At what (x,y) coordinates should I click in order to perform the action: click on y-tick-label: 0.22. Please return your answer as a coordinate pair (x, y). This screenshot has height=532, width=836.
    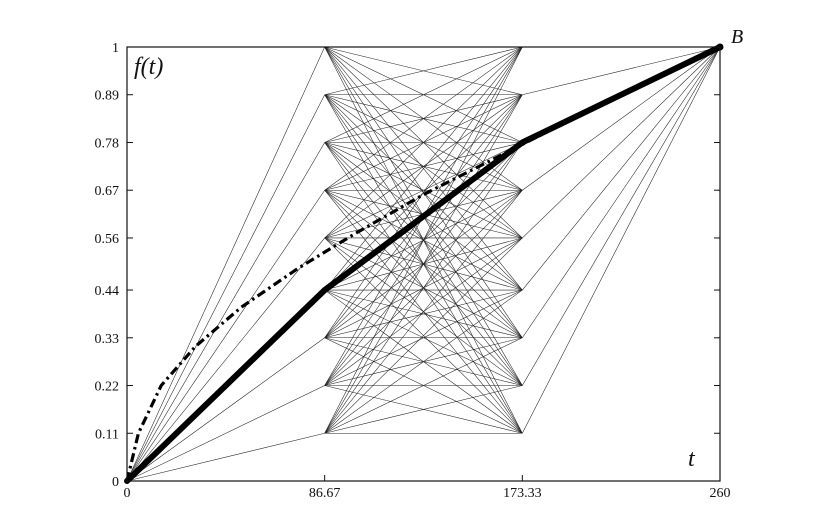
    Looking at the image, I should click on (107, 387).